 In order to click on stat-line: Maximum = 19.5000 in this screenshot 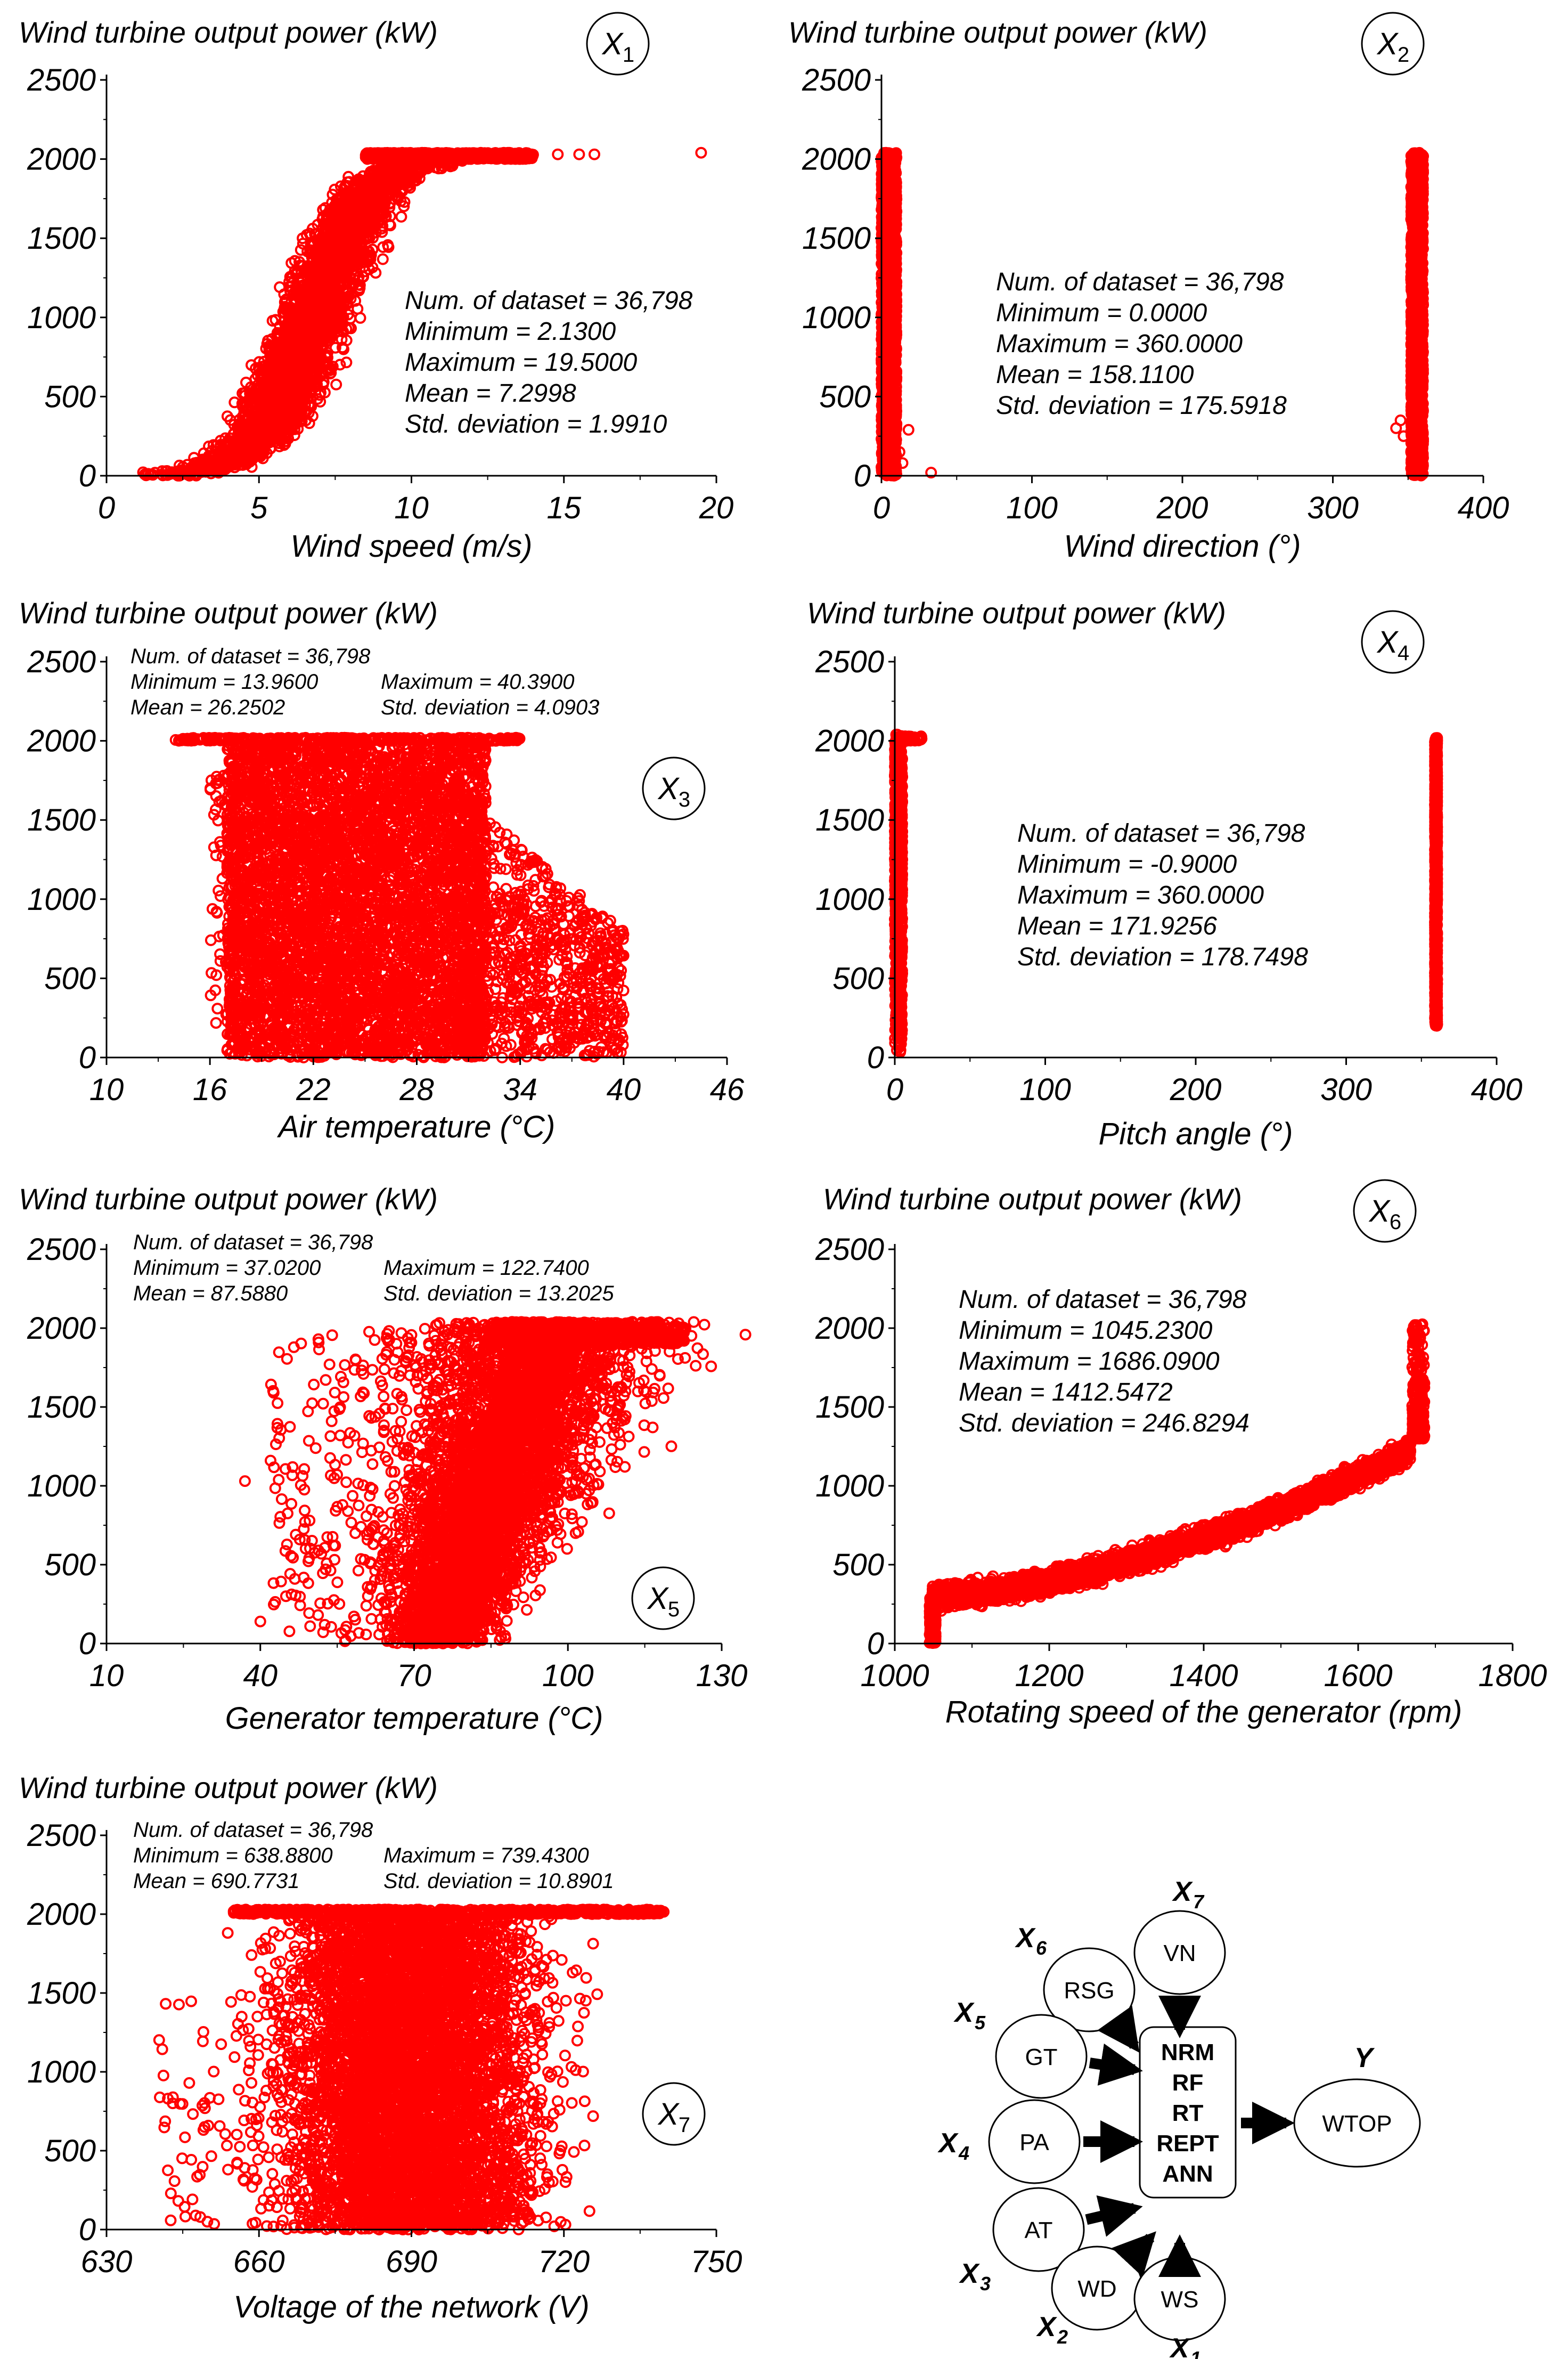, I will do `click(522, 362)`.